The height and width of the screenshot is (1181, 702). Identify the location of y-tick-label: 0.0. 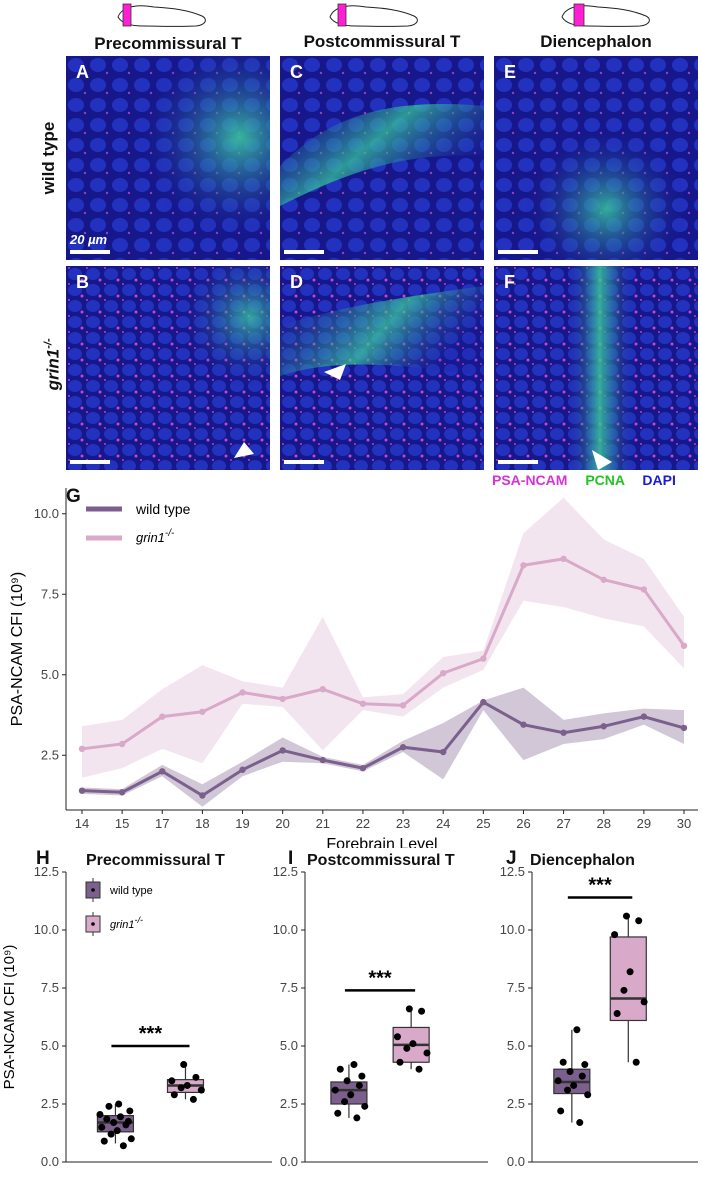
(516, 1161).